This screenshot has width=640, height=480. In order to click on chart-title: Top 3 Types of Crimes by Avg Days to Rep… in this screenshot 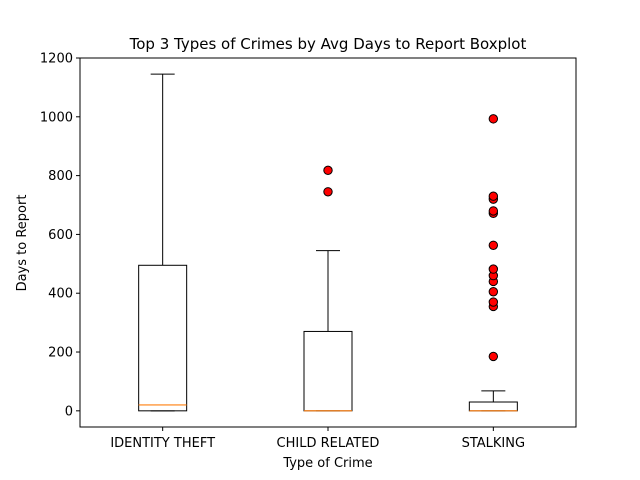, I will do `click(328, 44)`.